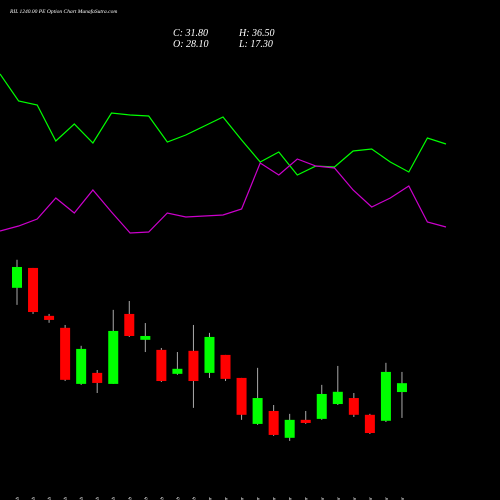 The image size is (500, 500). Describe the element at coordinates (339, 498) in the screenshot. I see `x-tick-label: 13 Mar` at that location.